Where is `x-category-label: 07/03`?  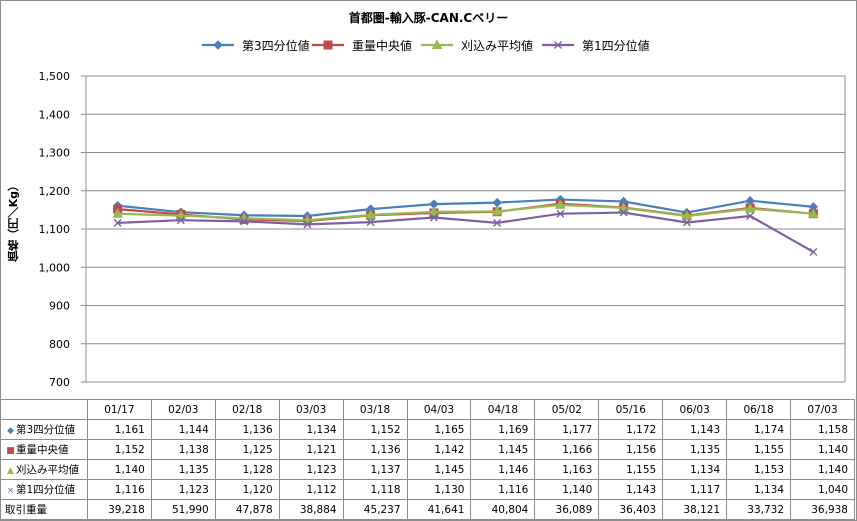
x-category-label: 07/03 is located at coordinates (822, 409).